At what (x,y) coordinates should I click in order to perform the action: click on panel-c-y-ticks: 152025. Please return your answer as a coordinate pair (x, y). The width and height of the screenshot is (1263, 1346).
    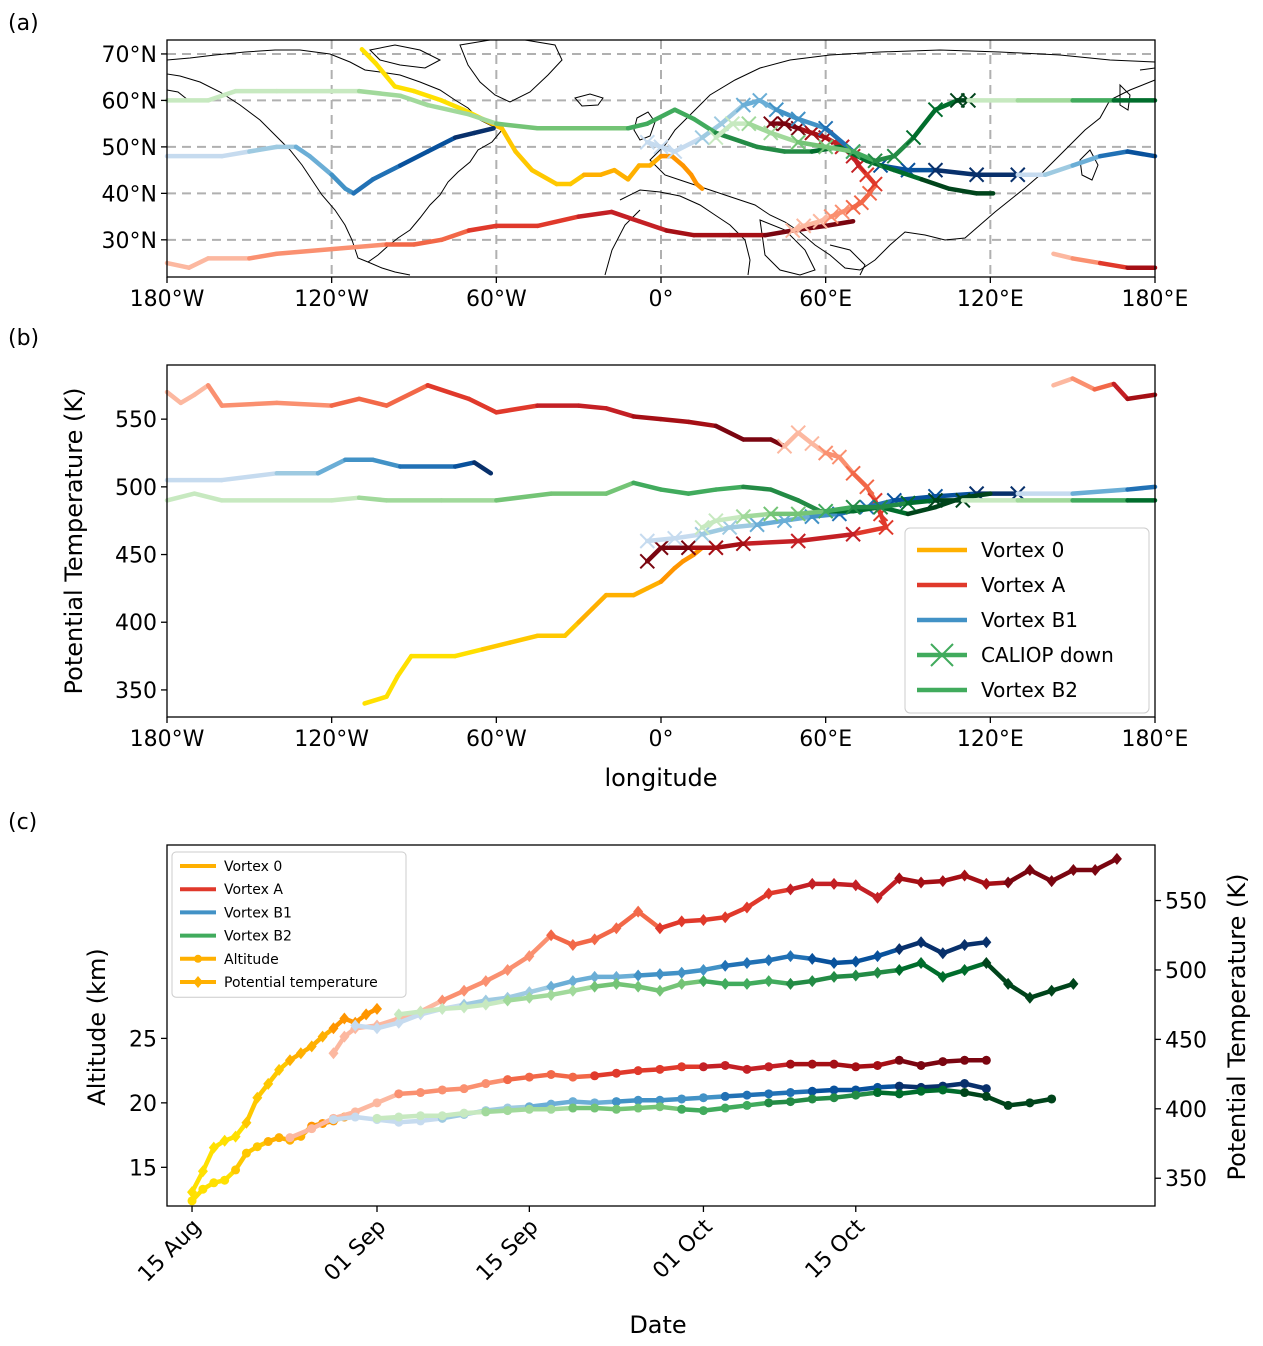
    Looking at the image, I should click on (148, 1104).